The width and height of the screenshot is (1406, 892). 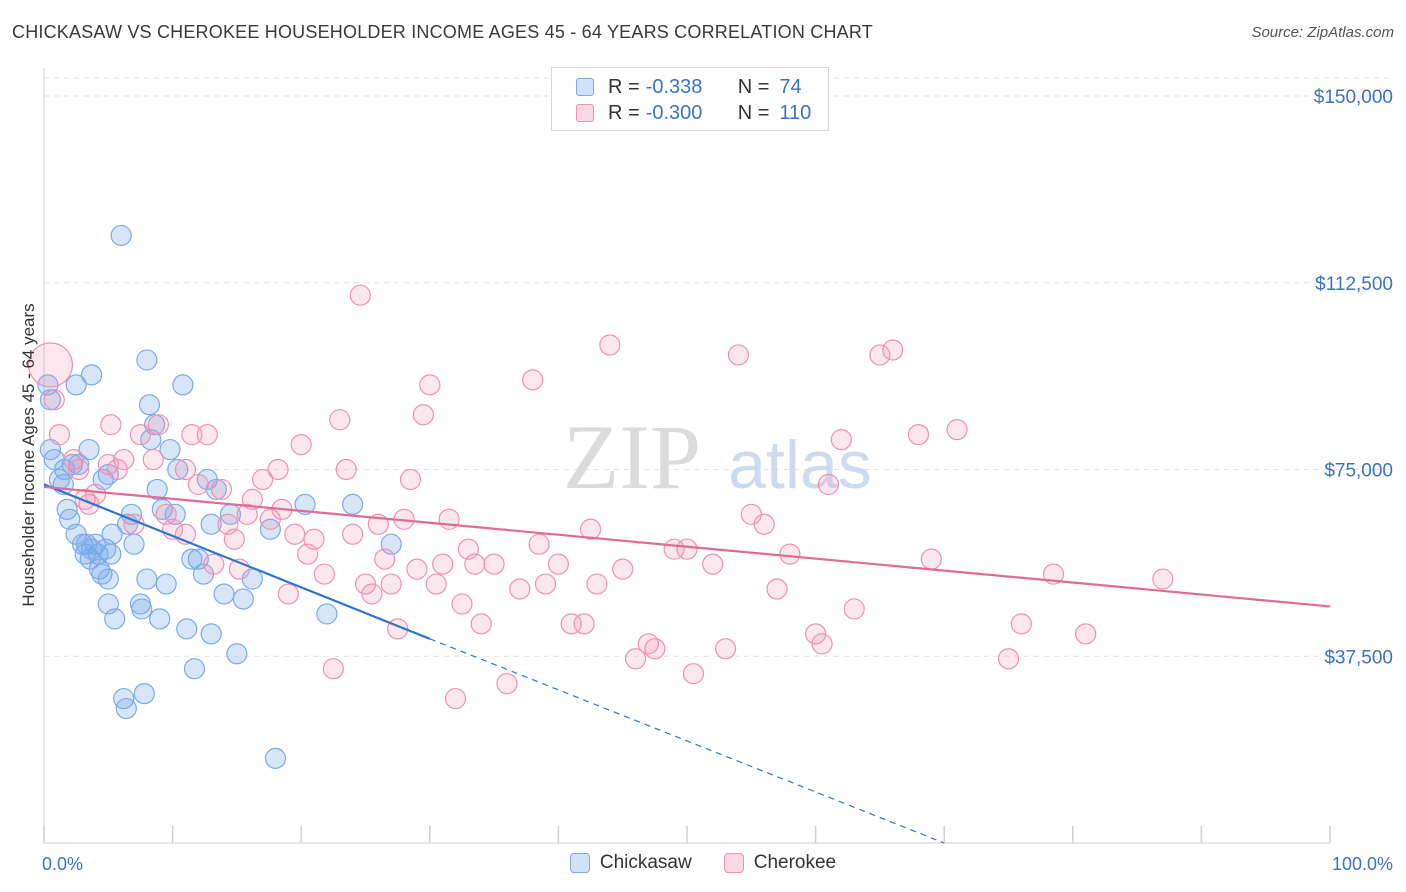 I want to click on legend-n-value: 110, so click(x=795, y=112).